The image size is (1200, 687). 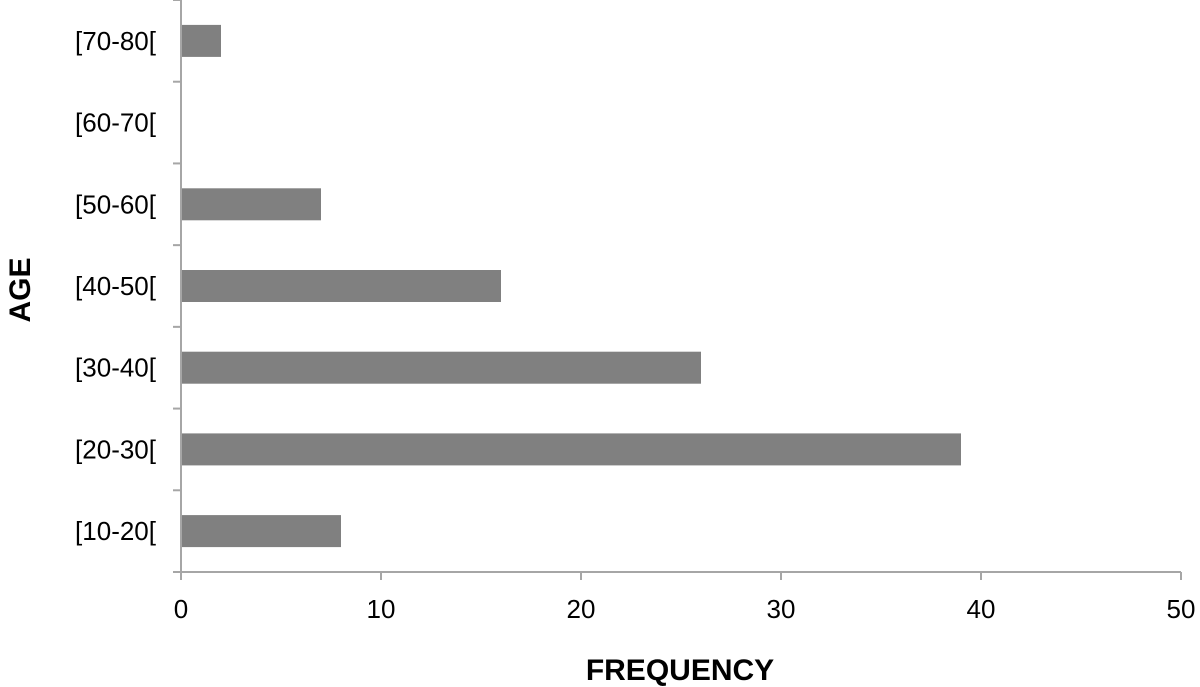 I want to click on x-axis-title: FREQUENCY, so click(x=680, y=670).